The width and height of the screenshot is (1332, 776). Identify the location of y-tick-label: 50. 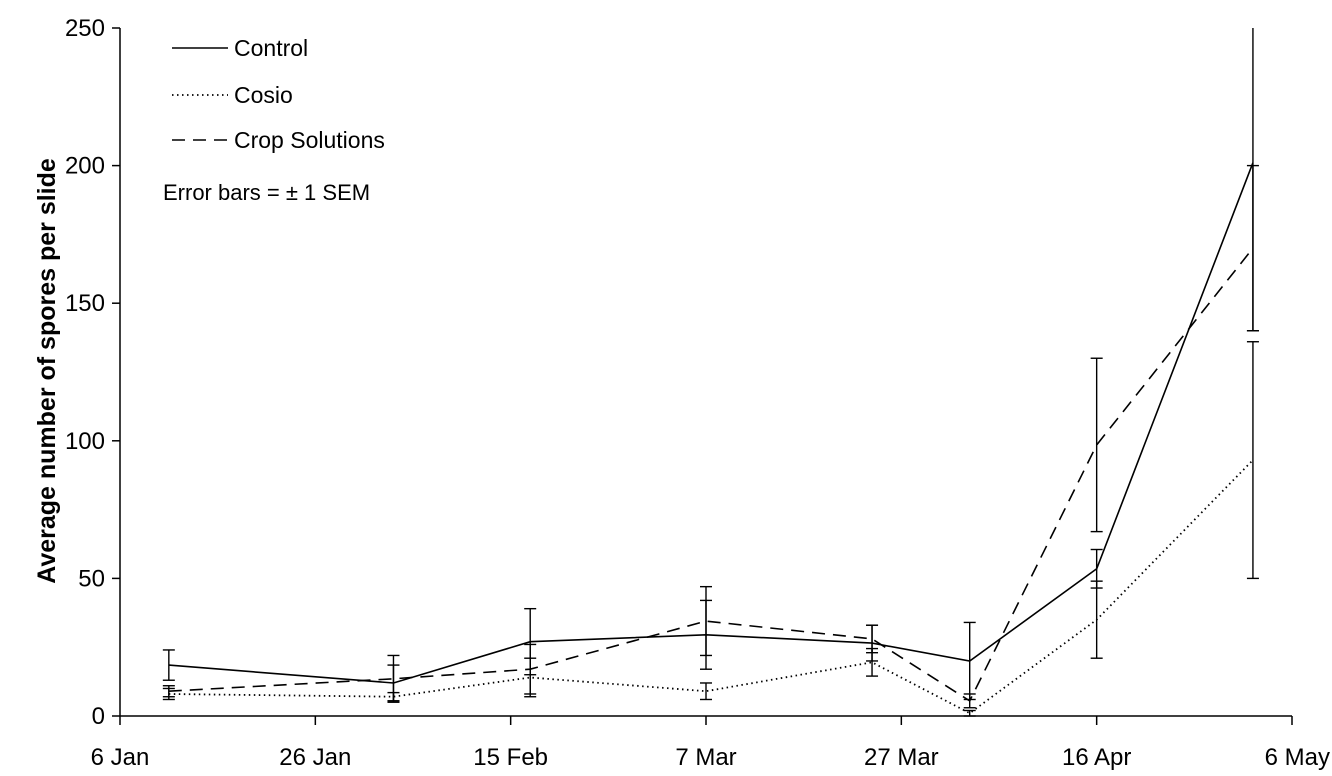
(91, 578).